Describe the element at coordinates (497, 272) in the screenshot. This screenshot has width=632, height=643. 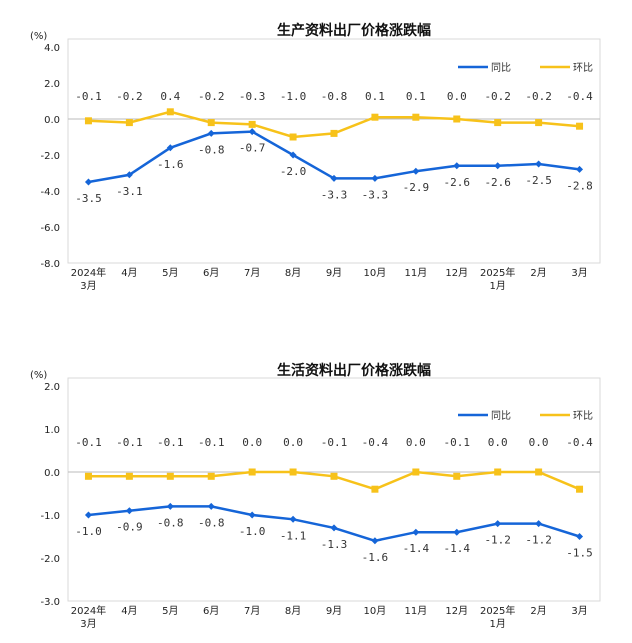
I see `x-tick-label: 2025年` at that location.